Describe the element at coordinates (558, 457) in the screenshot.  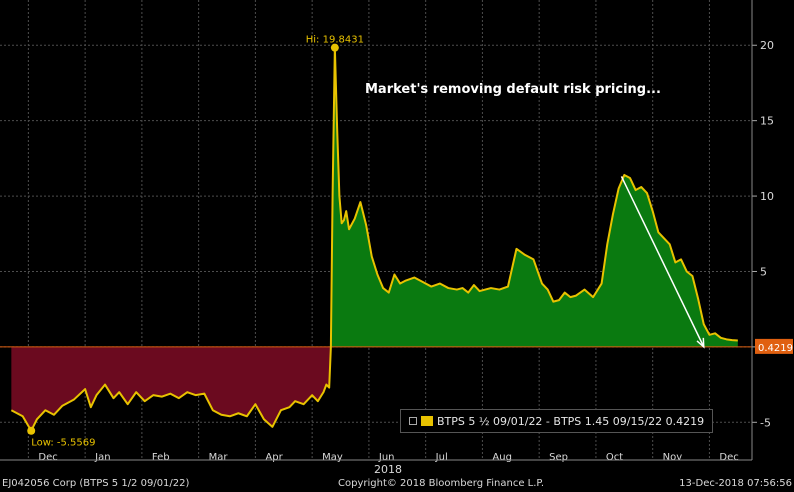
I see `x-tick-label: Sep` at that location.